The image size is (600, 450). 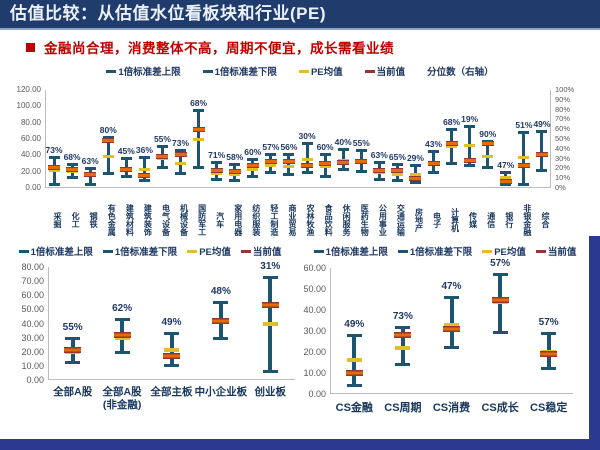 I want to click on legend-item-percentile_right_axis: 分位数（右轴）, so click(x=460, y=71).